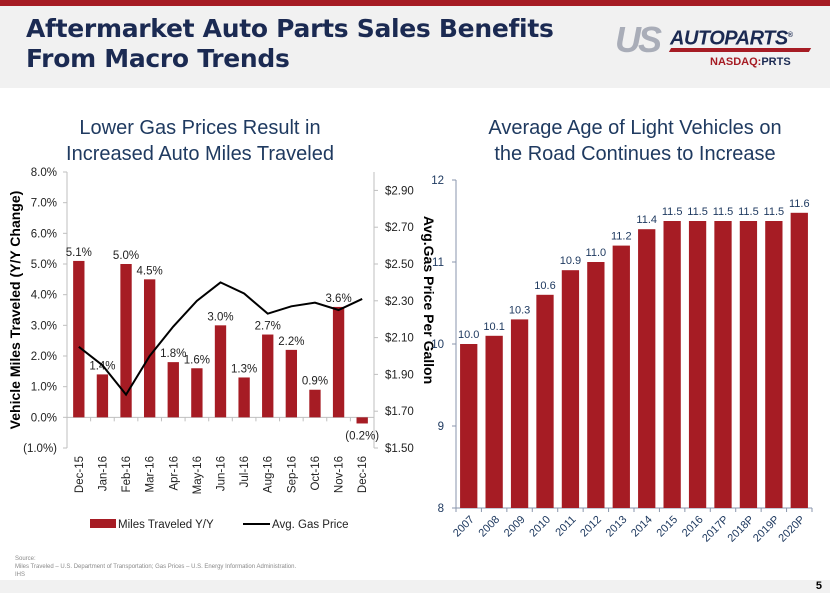  Describe the element at coordinates (621, 237) in the screenshot. I see `bar-data-label: 11.2` at that location.